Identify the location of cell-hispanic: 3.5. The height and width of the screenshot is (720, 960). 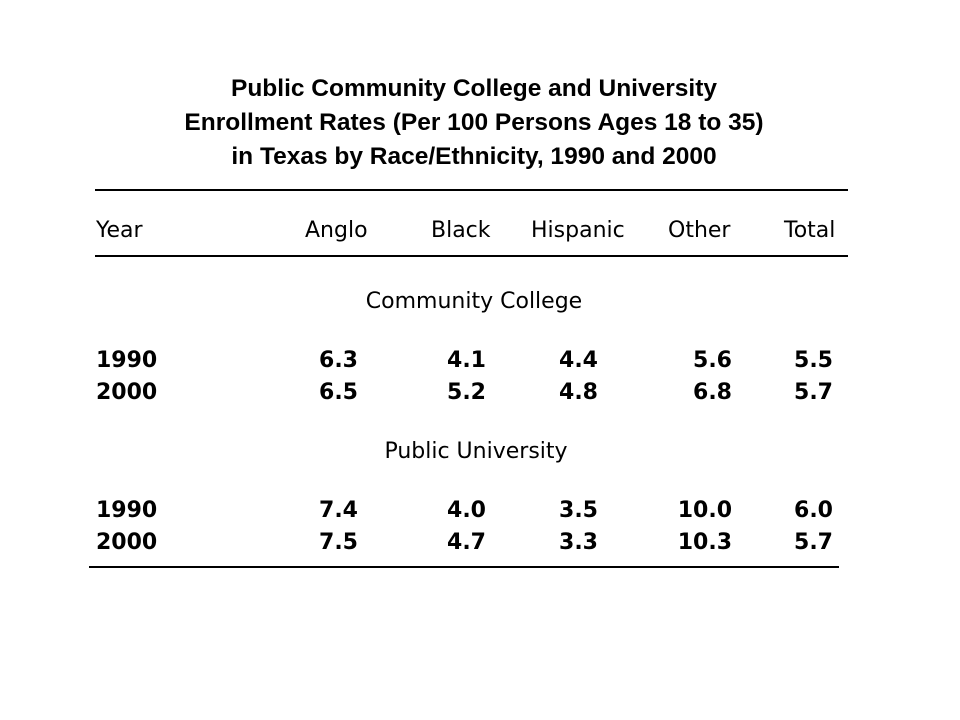
(578, 510).